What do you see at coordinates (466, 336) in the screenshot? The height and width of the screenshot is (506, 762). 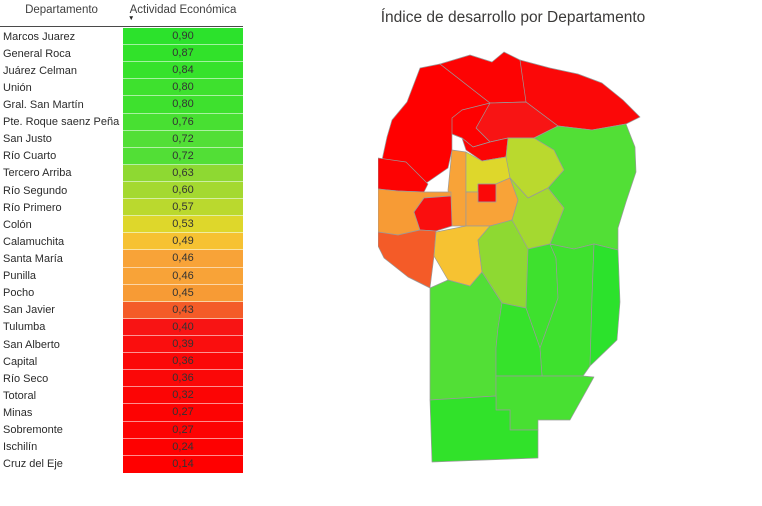 I see `map-region-rio-cuarto: Río Cuarto 0,72` at bounding box center [466, 336].